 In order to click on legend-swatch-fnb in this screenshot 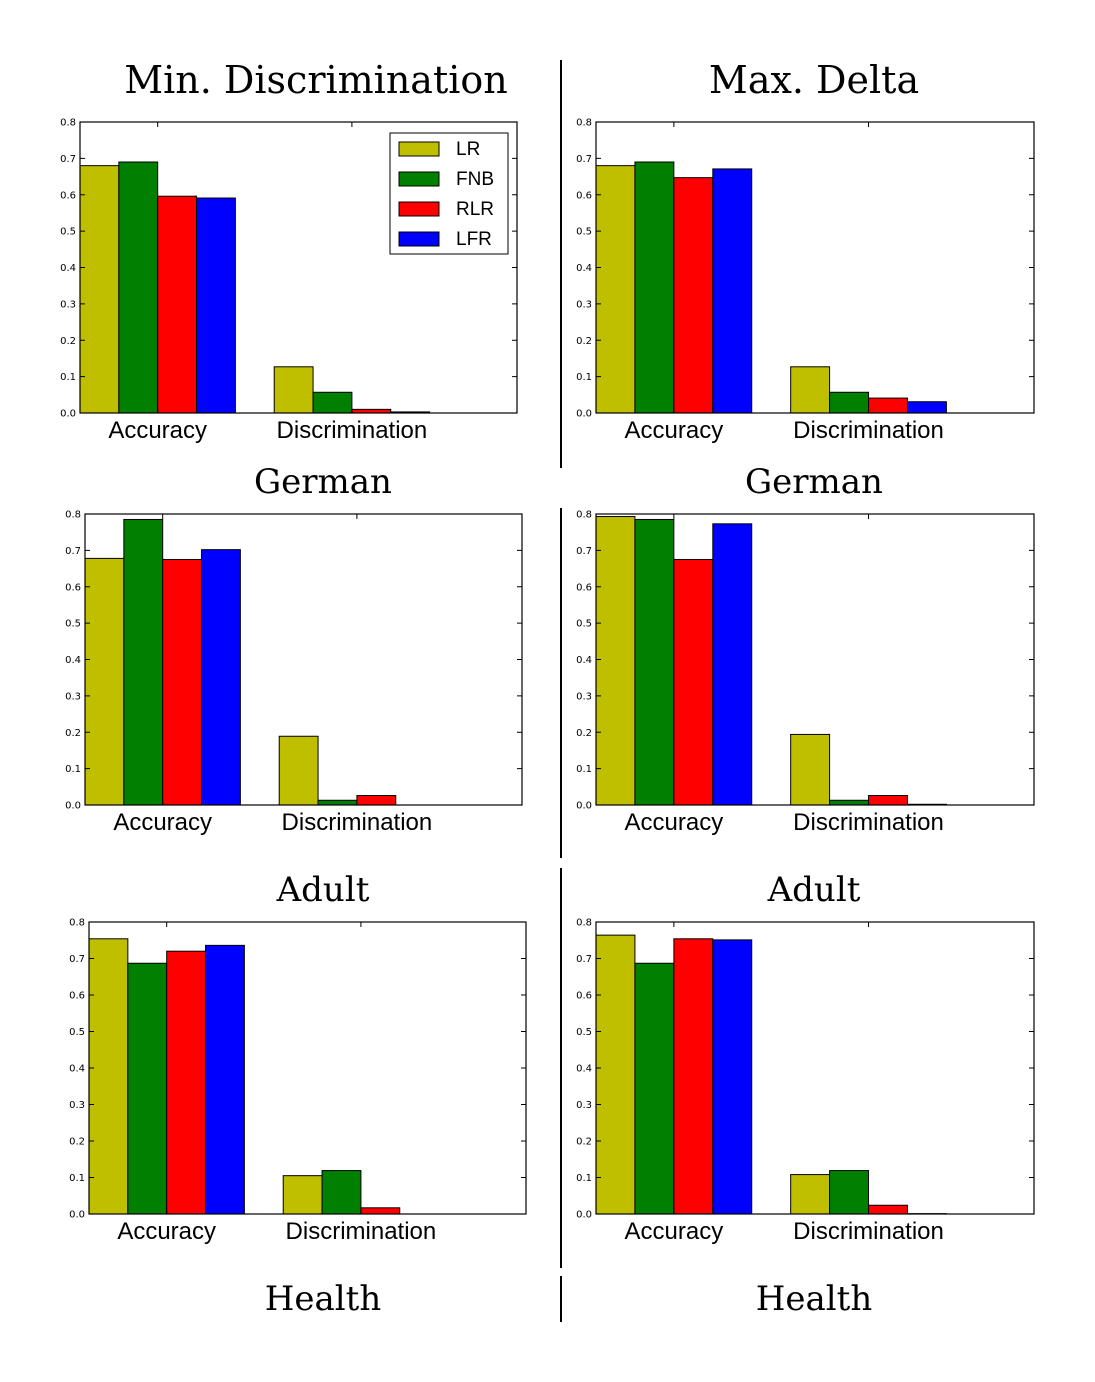, I will do `click(419, 179)`.